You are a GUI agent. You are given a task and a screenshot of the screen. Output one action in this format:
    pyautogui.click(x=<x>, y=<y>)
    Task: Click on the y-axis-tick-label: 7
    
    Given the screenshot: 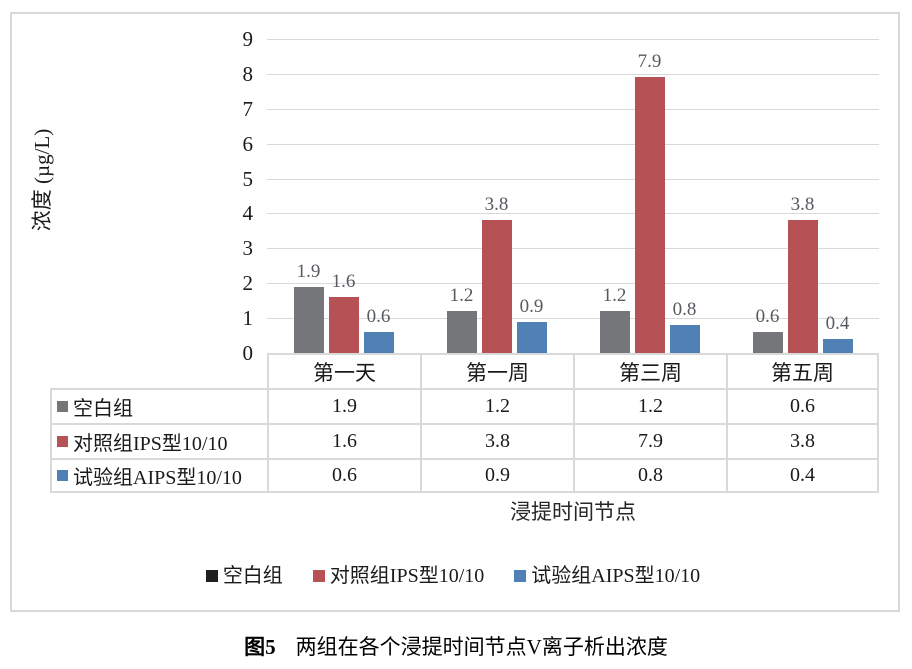 What is the action you would take?
    pyautogui.click(x=248, y=108)
    